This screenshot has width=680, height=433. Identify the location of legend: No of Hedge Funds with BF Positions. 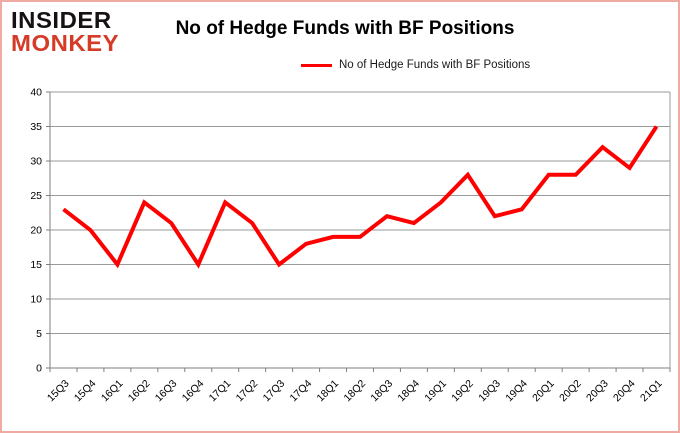
(415, 65).